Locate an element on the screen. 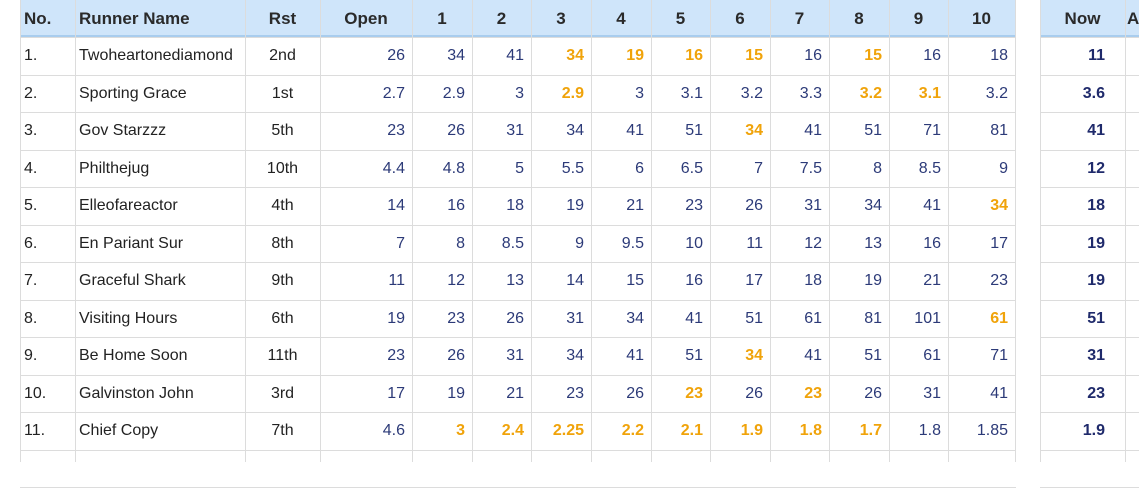 The width and height of the screenshot is (1139, 488). column-header: 9 is located at coordinates (918, 18).